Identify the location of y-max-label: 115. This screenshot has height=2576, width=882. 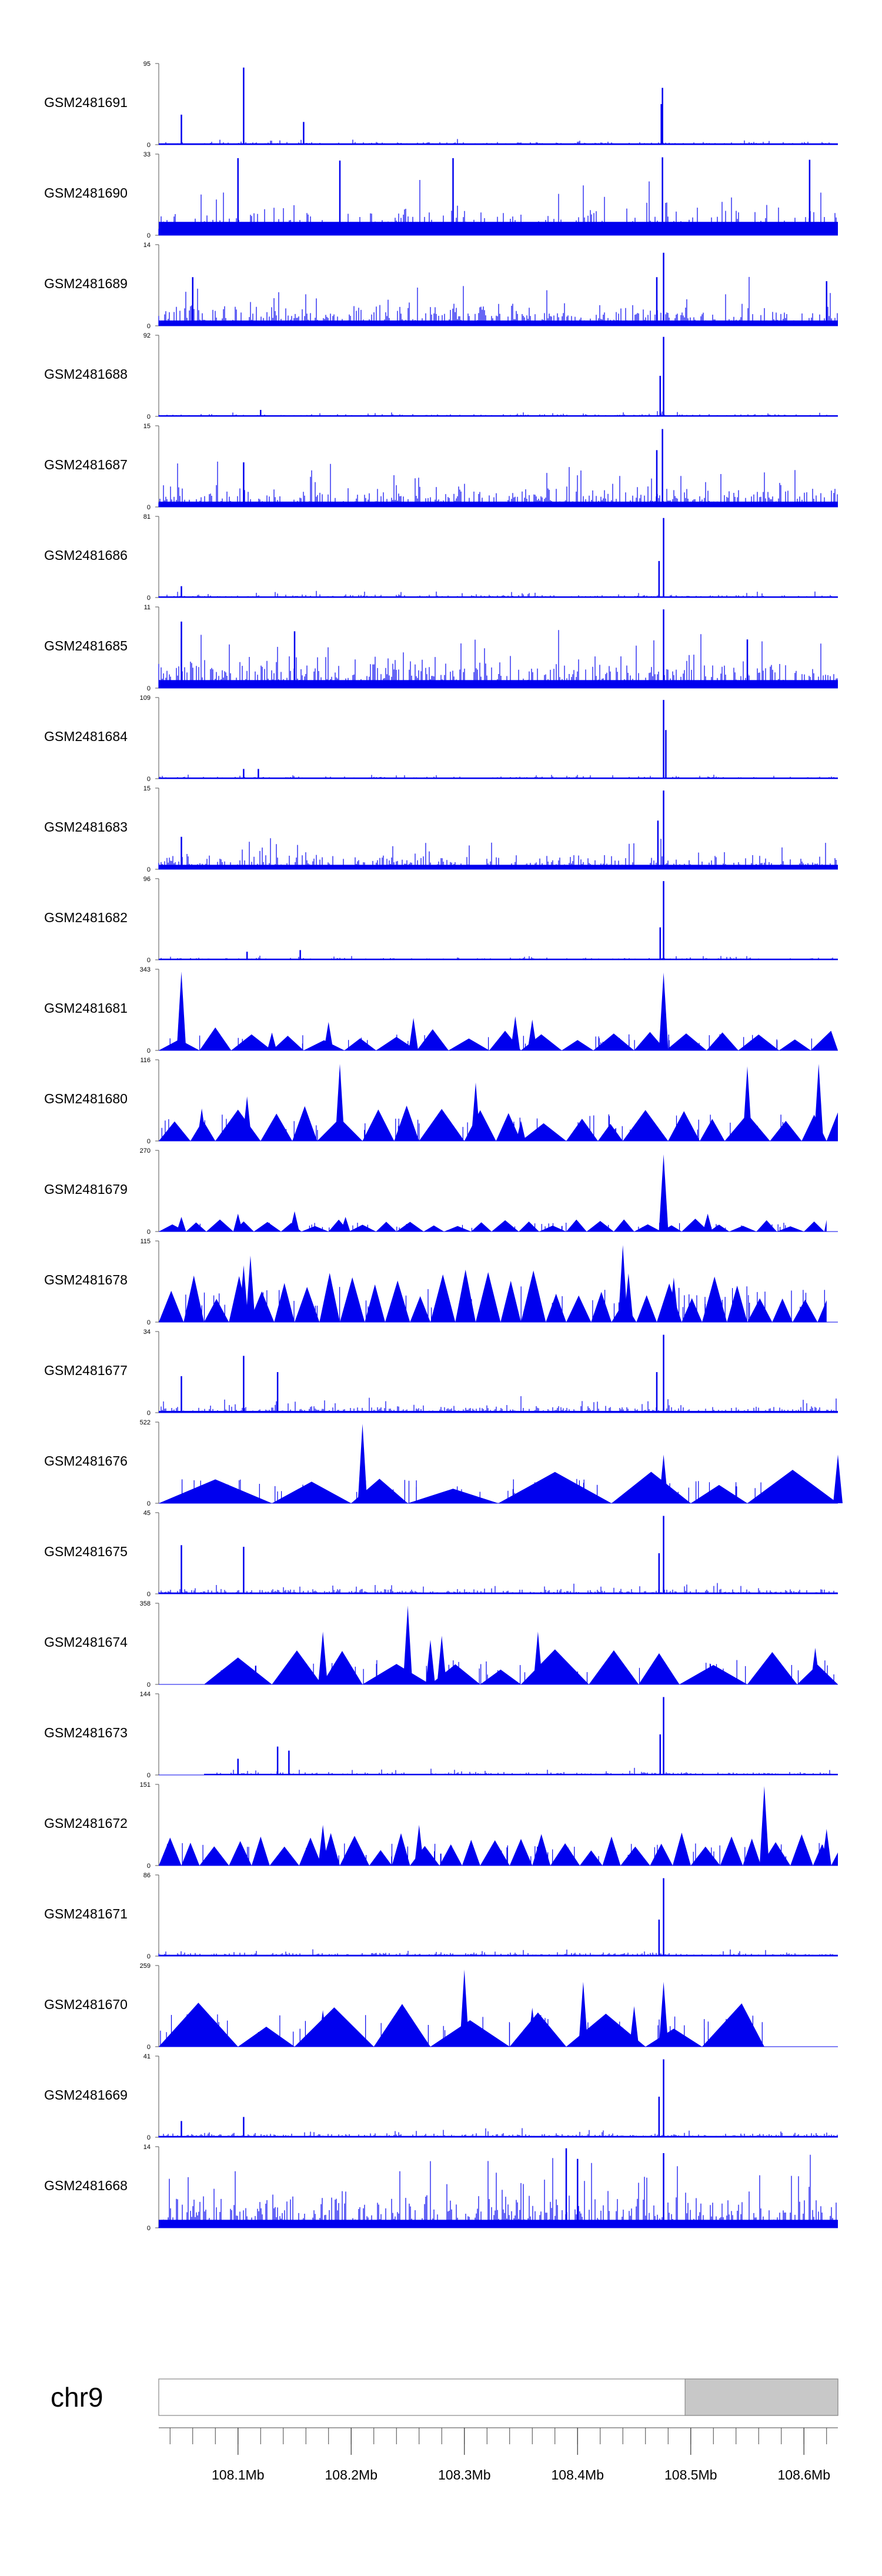
(145, 1241).